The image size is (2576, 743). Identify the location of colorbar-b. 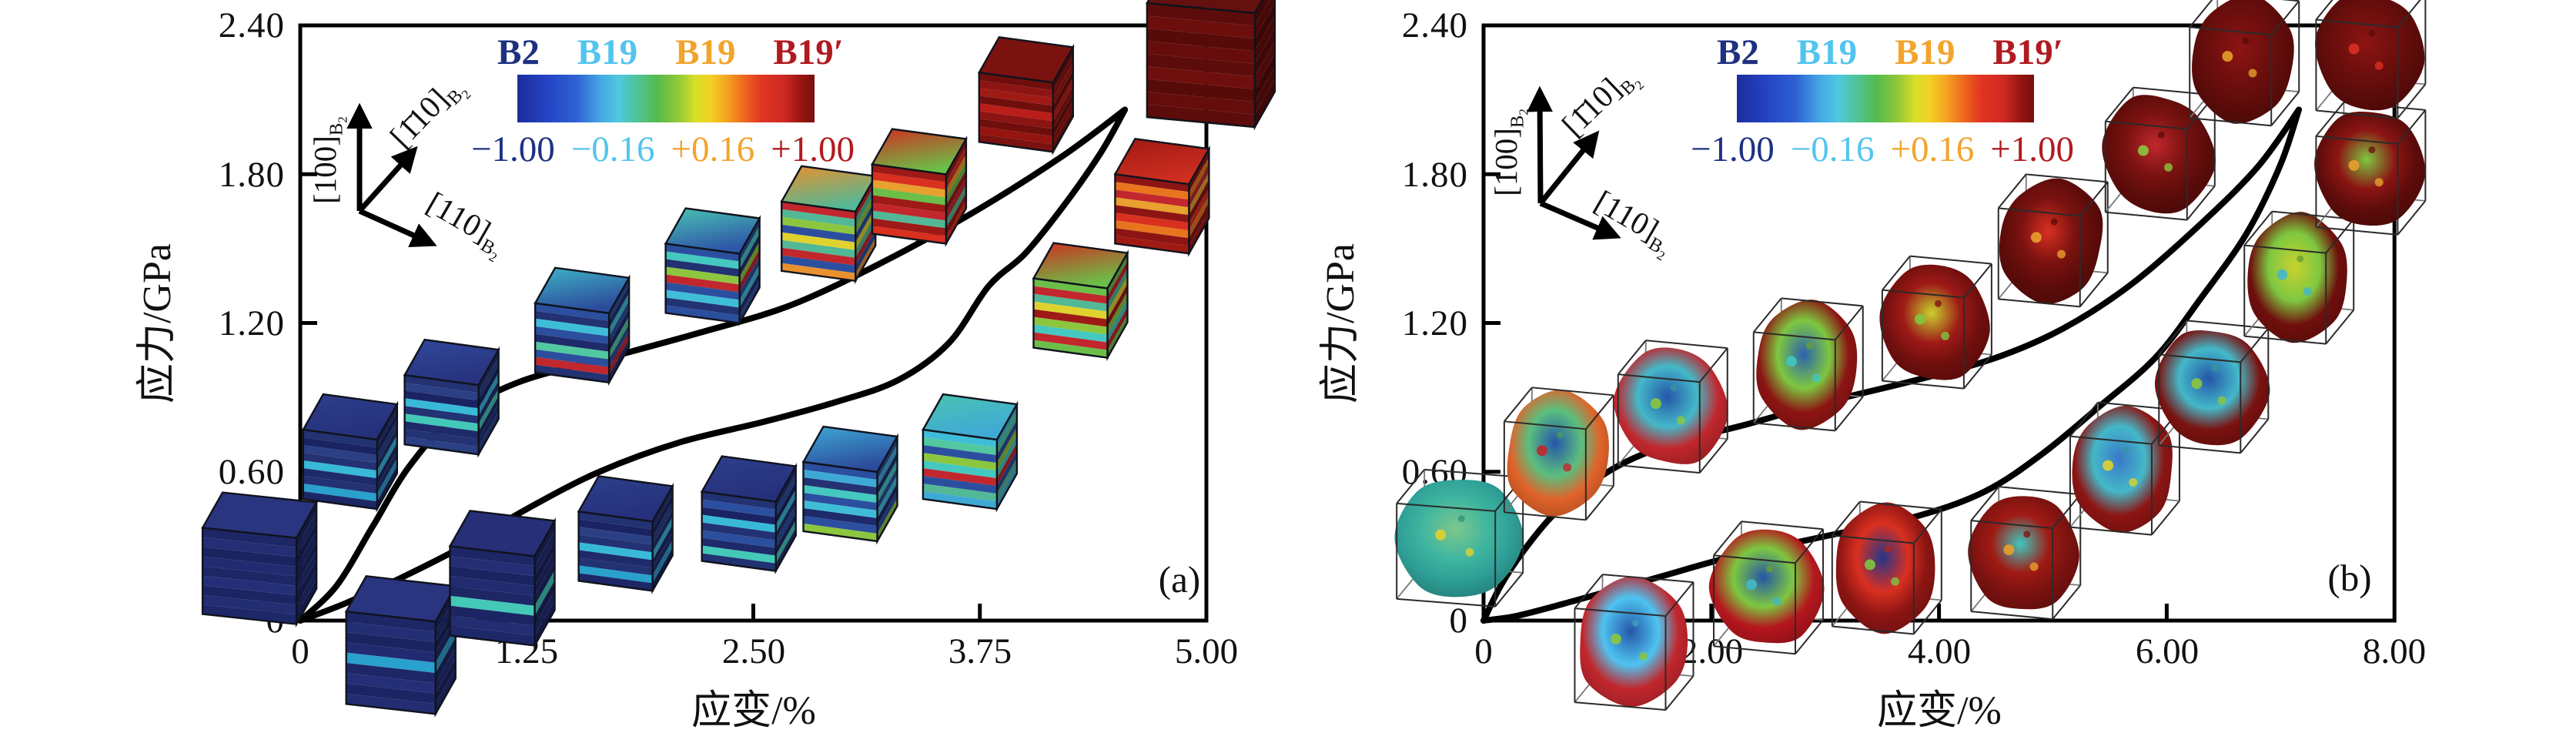
(1886, 98).